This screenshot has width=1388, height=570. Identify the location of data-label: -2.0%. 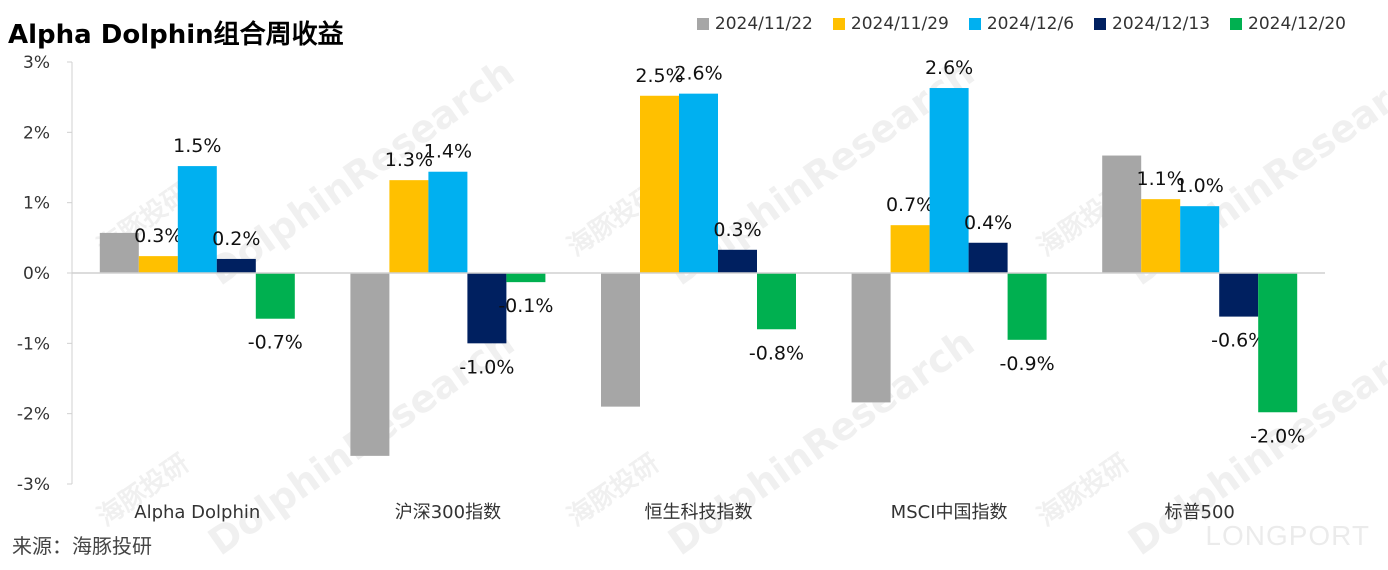
(1277, 436).